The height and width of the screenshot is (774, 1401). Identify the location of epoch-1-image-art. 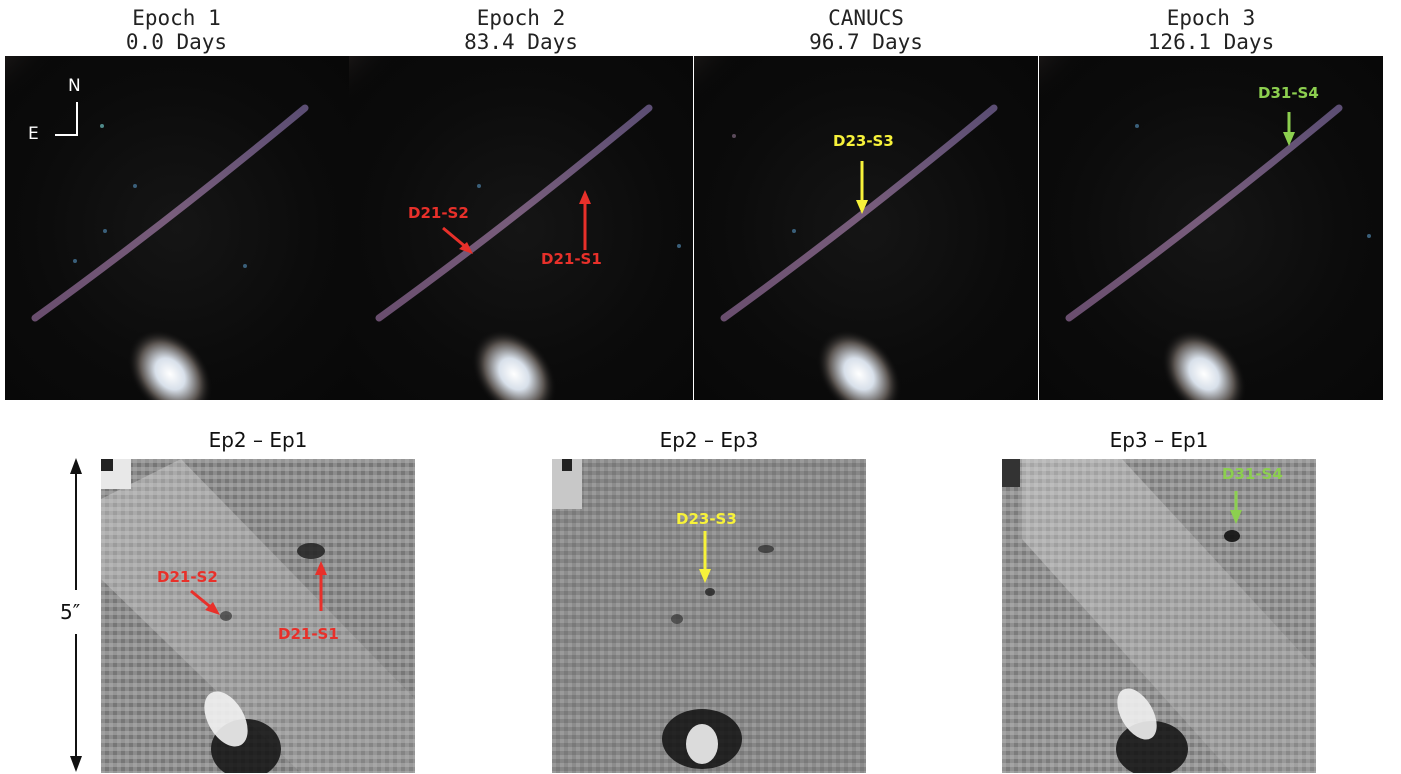
(157, 228).